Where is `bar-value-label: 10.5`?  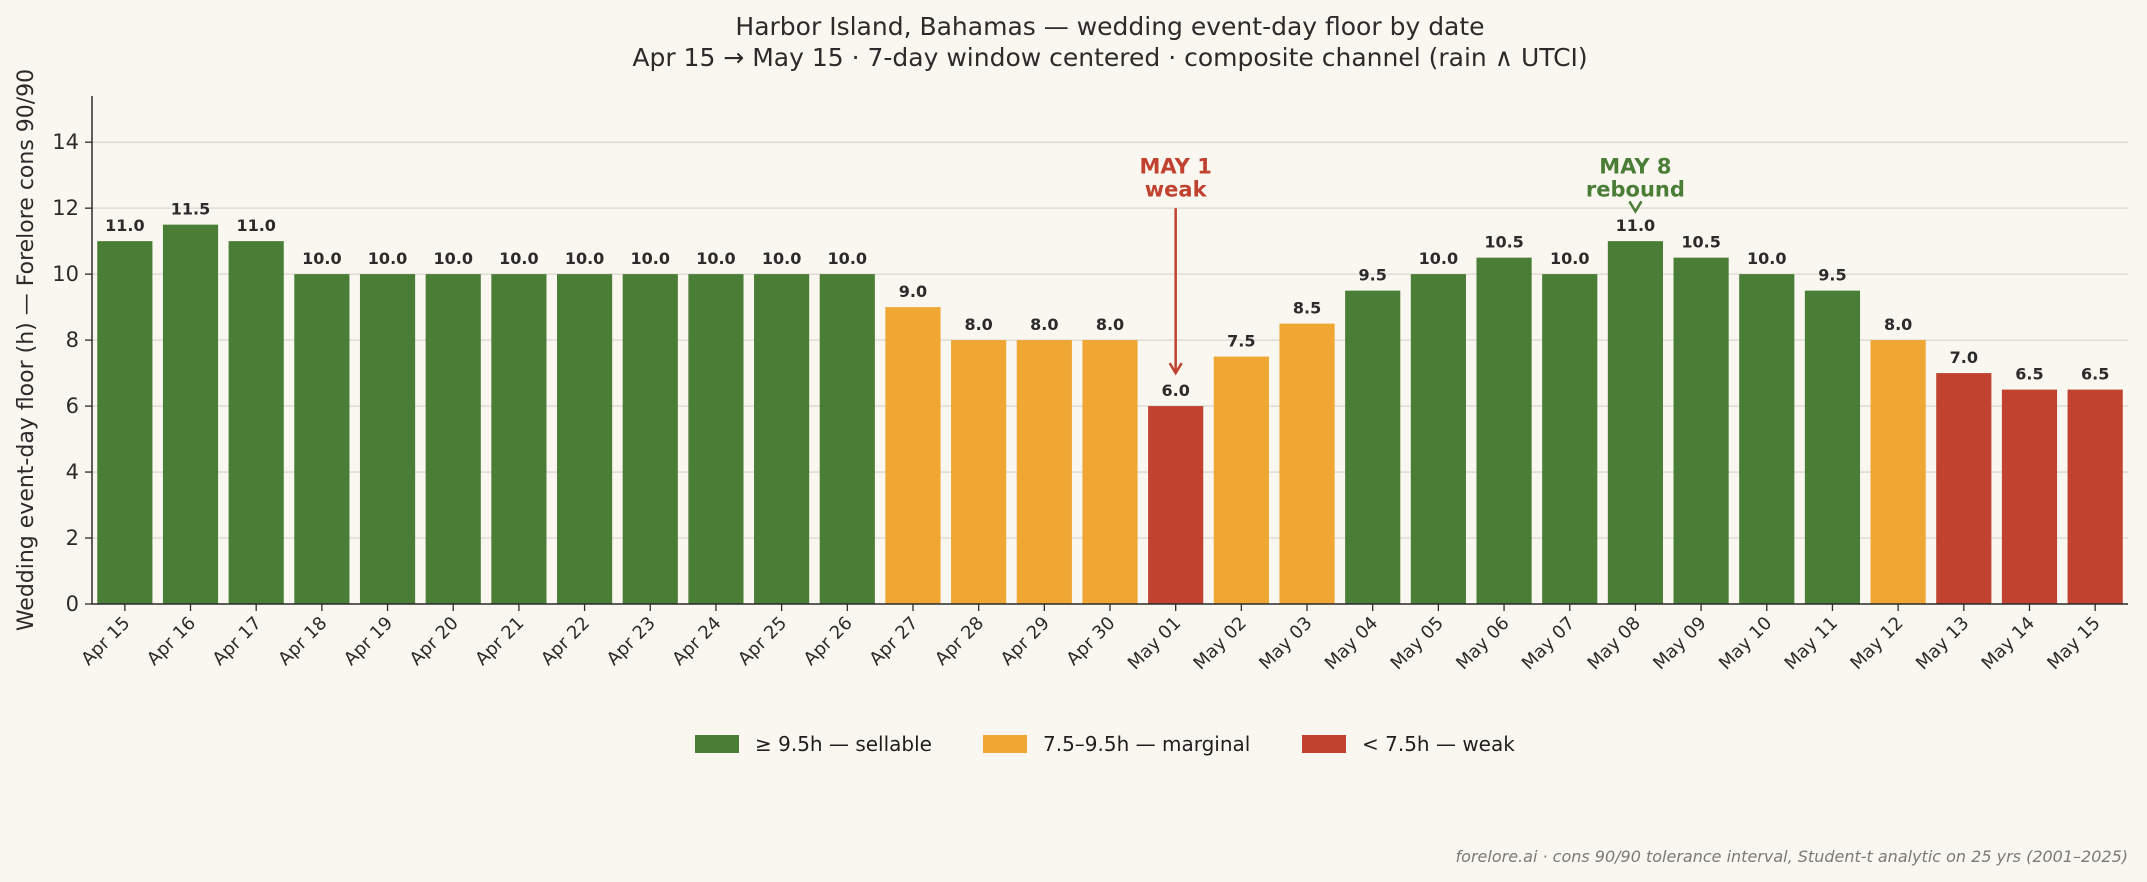
bar-value-label: 10.5 is located at coordinates (1700, 242).